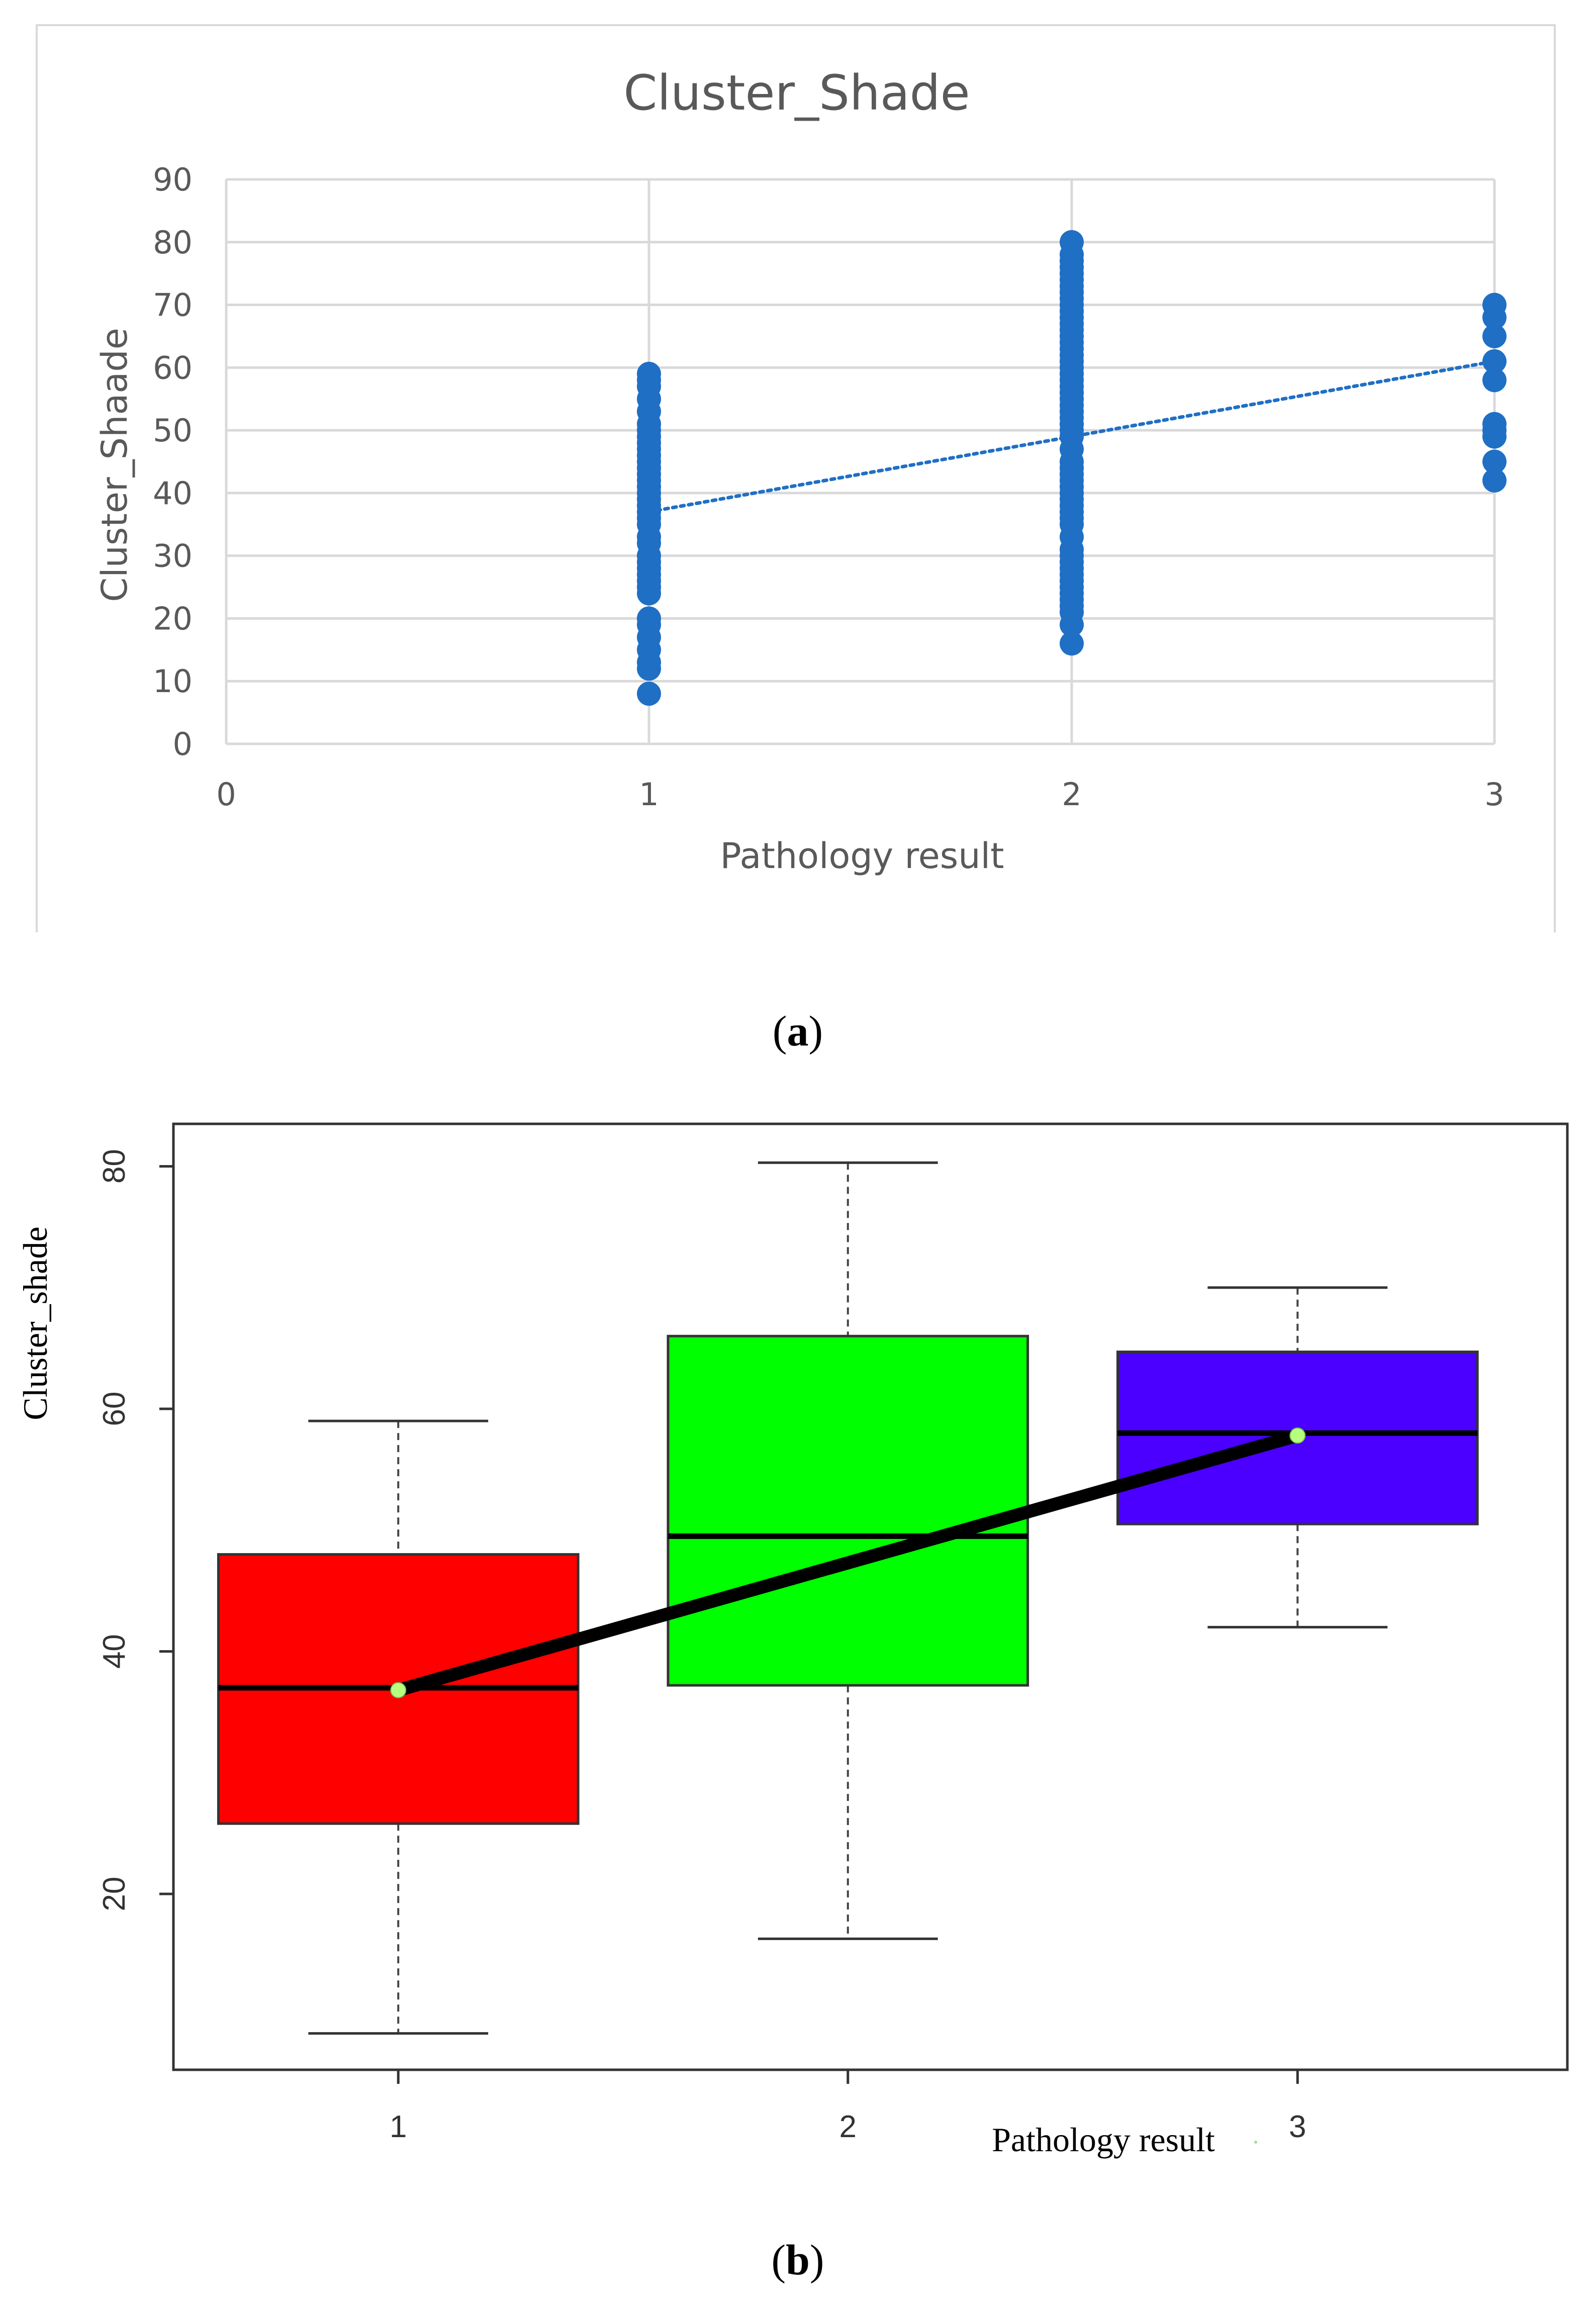  What do you see at coordinates (860, 795) in the screenshot?
I see `scatter-x-tick-labels: 0 1 2 3` at bounding box center [860, 795].